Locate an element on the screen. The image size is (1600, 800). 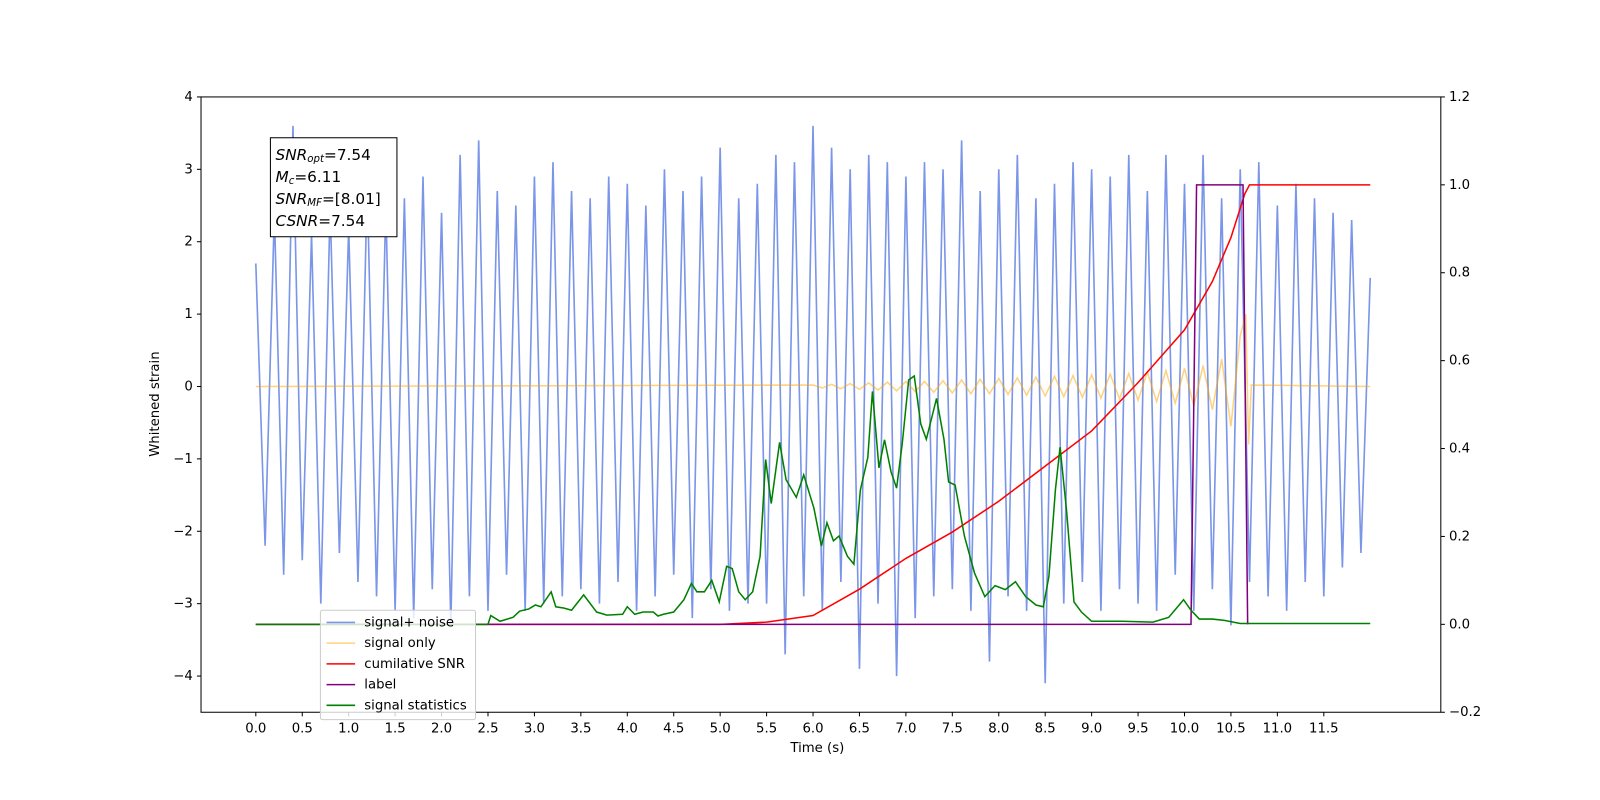
x-tick-label: 6.5 is located at coordinates (859, 729).